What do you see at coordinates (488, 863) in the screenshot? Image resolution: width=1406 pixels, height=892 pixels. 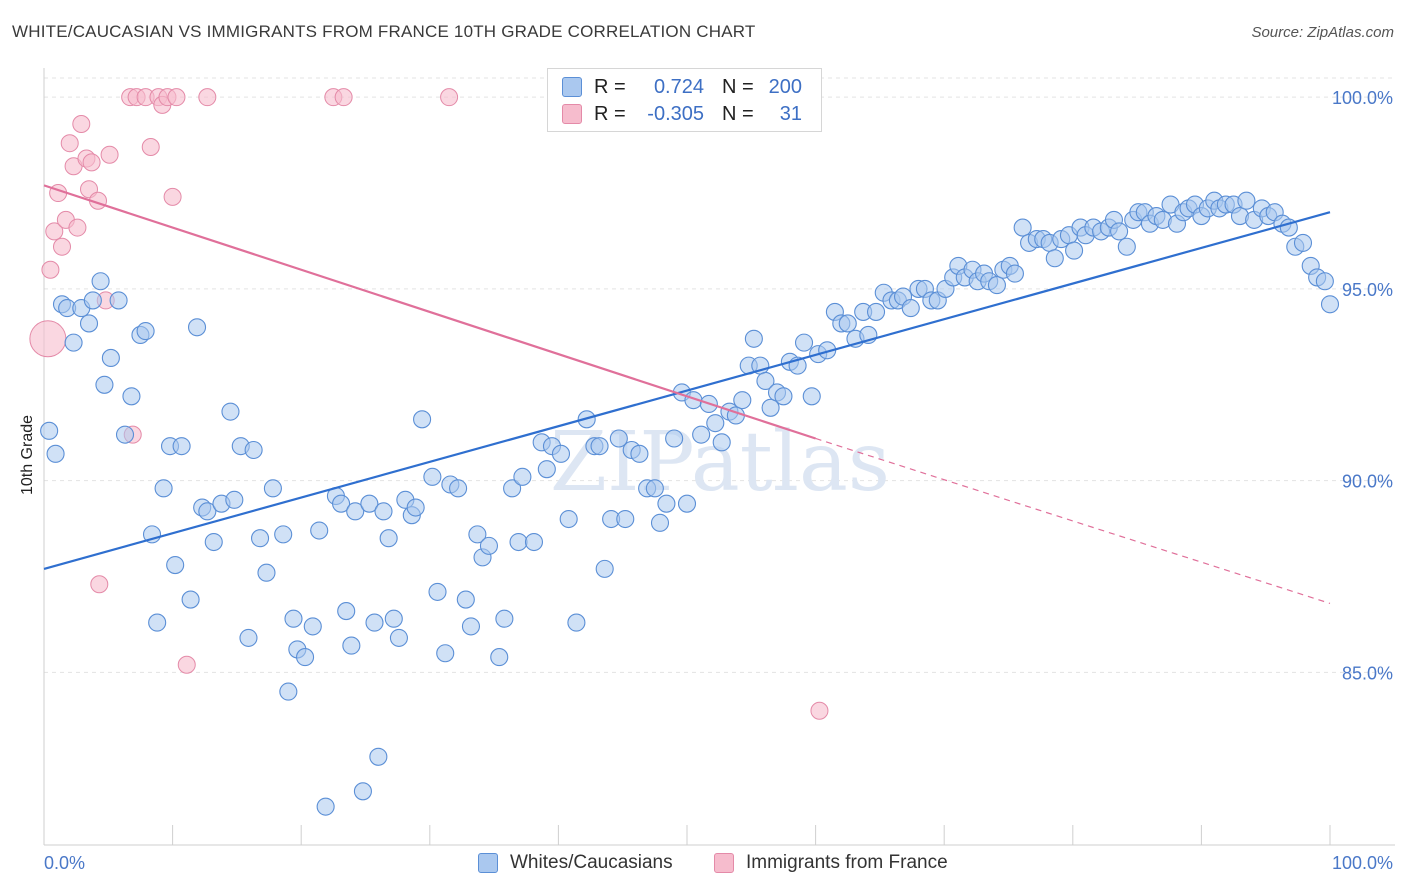 I see `legend-swatch-blue` at bounding box center [488, 863].